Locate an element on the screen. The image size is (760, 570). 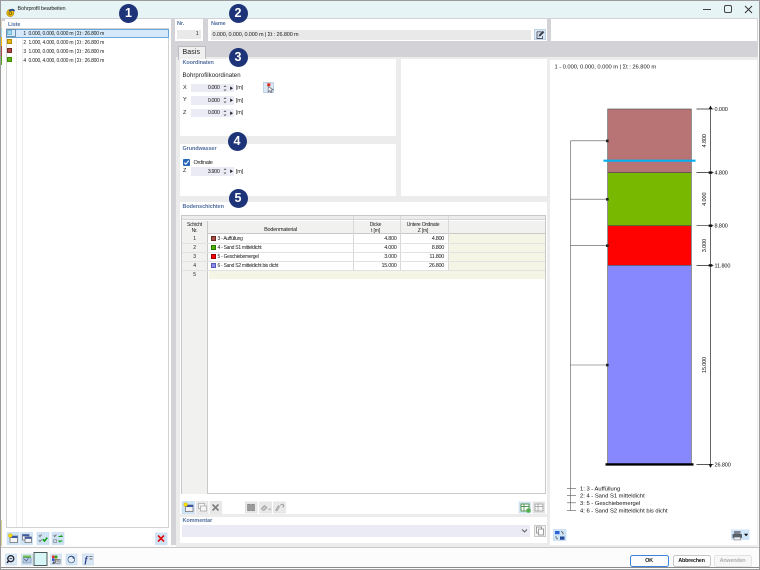
svg-text: f is located at coordinates (87, 561).